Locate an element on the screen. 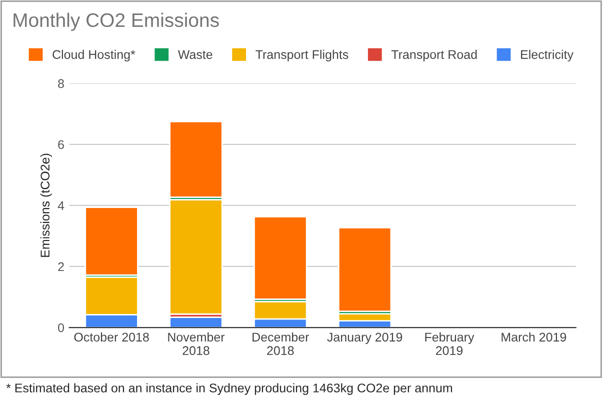 This screenshot has height=397, width=603. y-axis-title: Emissions (tCO2e) is located at coordinates (46, 205).